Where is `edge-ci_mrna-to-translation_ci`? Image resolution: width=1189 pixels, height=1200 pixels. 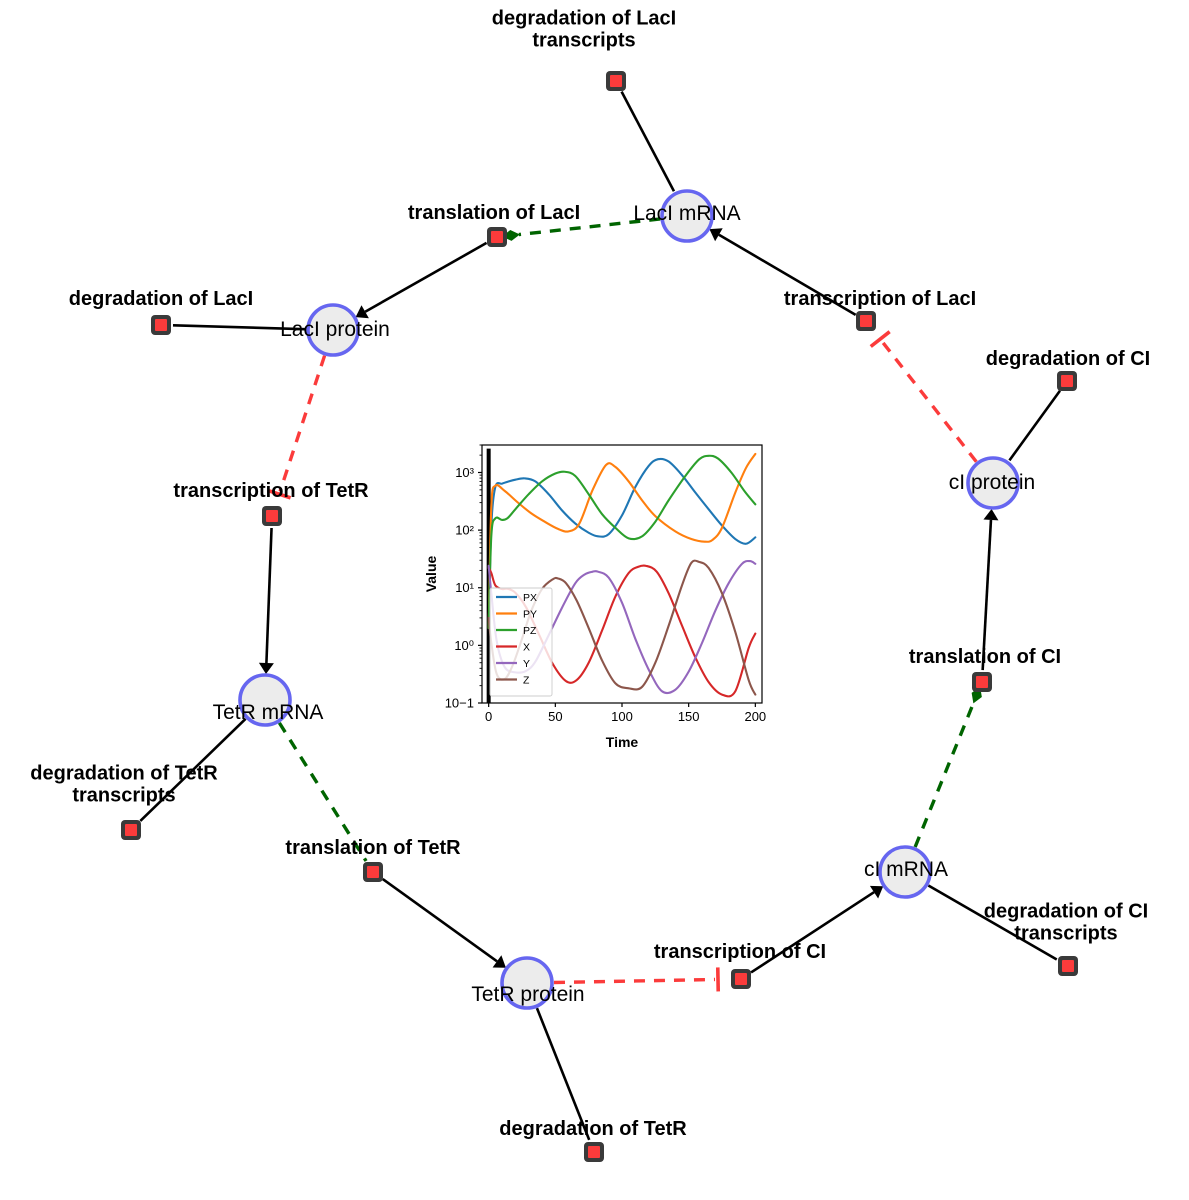 edge-ci_mrna-to-translation_ci is located at coordinates (947, 767).